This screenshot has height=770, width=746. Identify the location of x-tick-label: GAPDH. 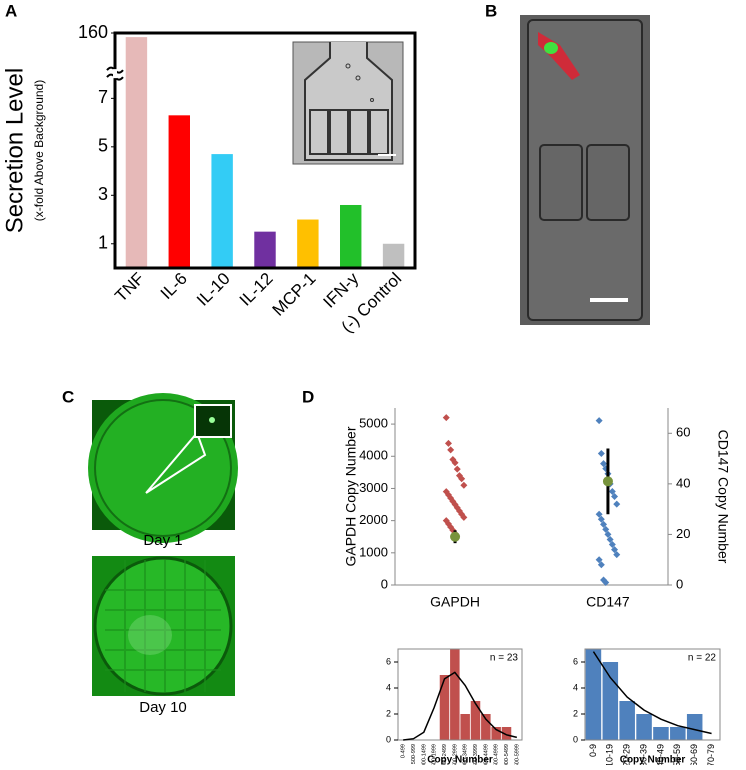
(455, 602).